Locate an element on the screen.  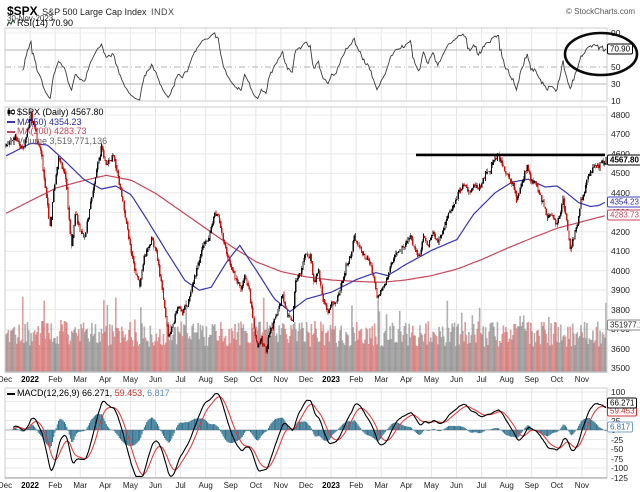
ma50-value-box: 4354.23 is located at coordinates (623, 202).